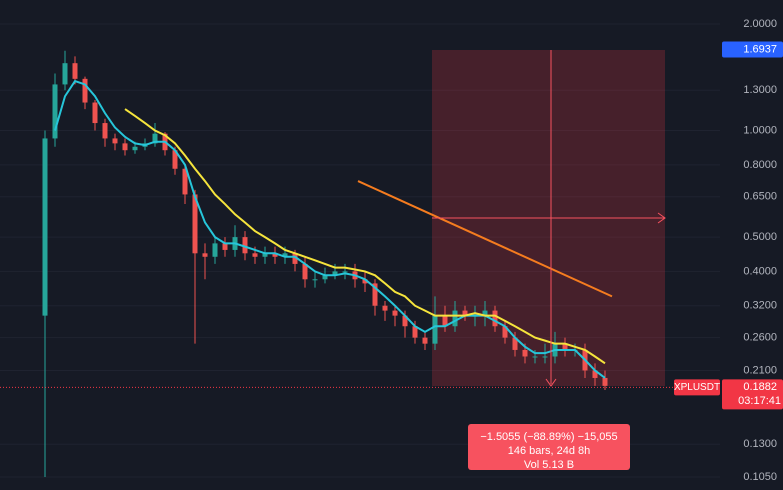  Describe the element at coordinates (760, 477) in the screenshot. I see `y-tick-label: 0.1050` at that location.